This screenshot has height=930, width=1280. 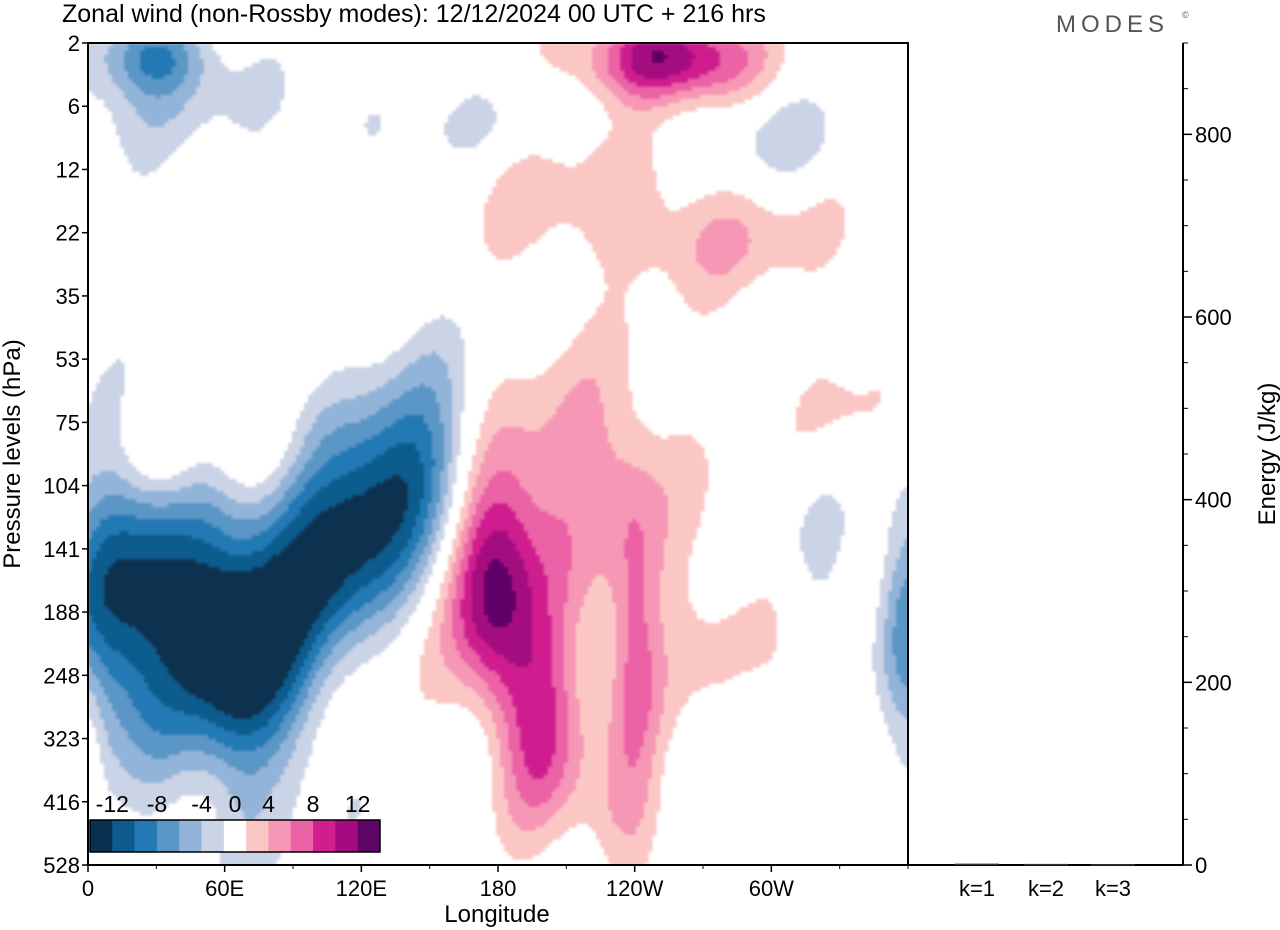 I want to click on y-axis-label: Pressure levels (hPa), so click(x=13, y=453).